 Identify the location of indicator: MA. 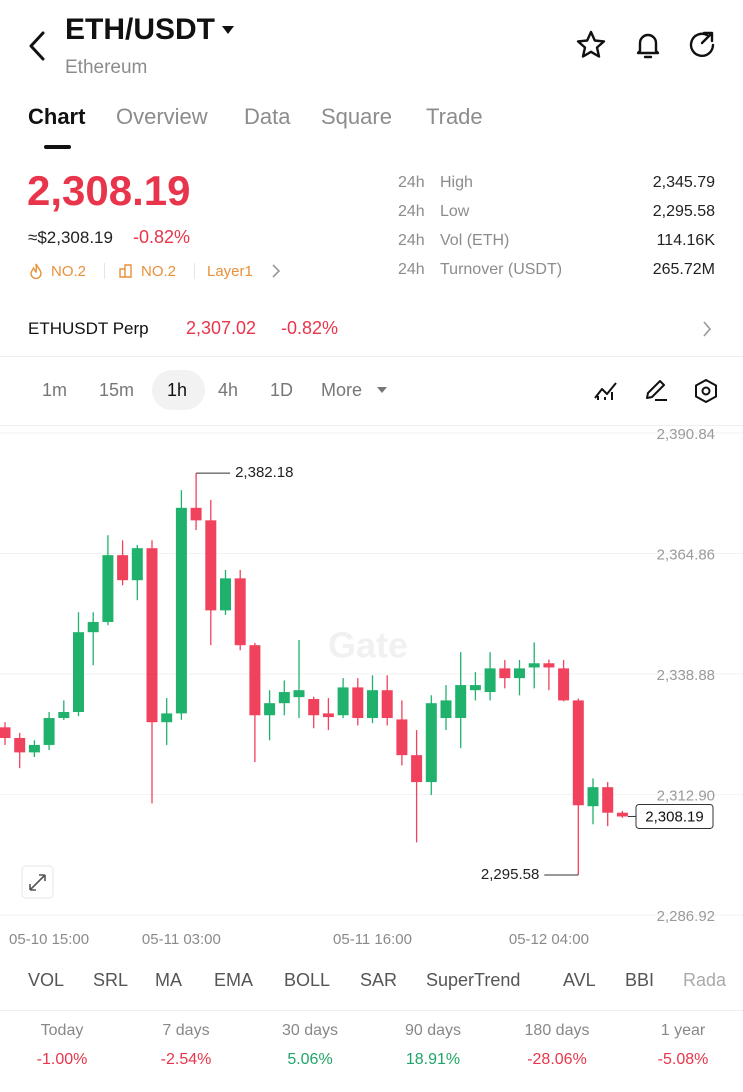
(168, 980).